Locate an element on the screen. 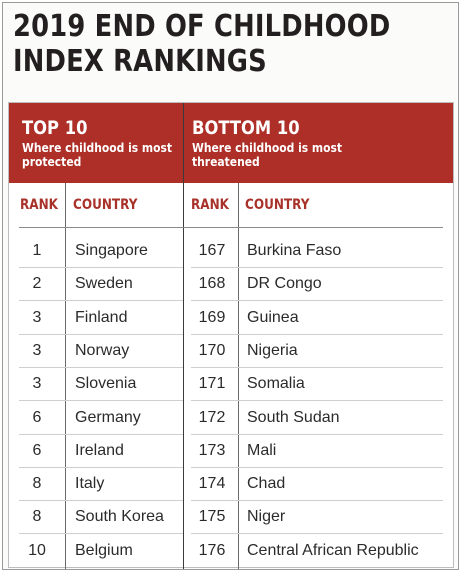 The height and width of the screenshot is (572, 461). bottom-rank-cell: 168 is located at coordinates (212, 284).